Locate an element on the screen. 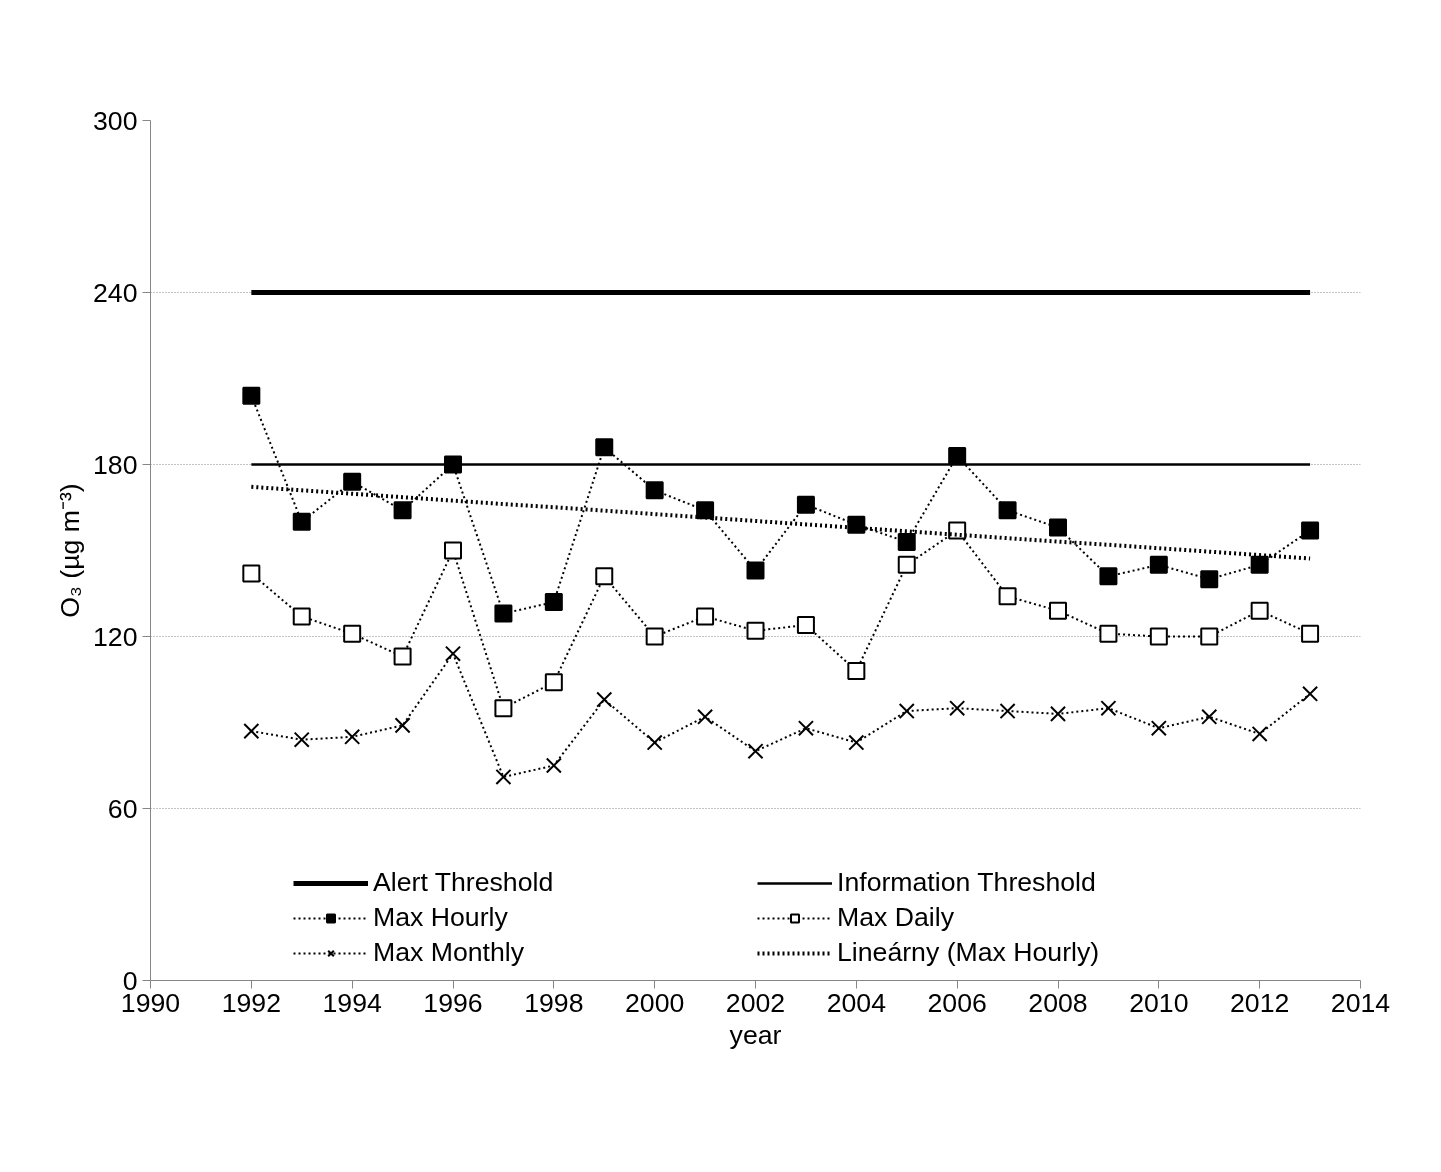 This screenshot has height=1172, width=1441. y-tick-label: 120 is located at coordinates (115, 636).